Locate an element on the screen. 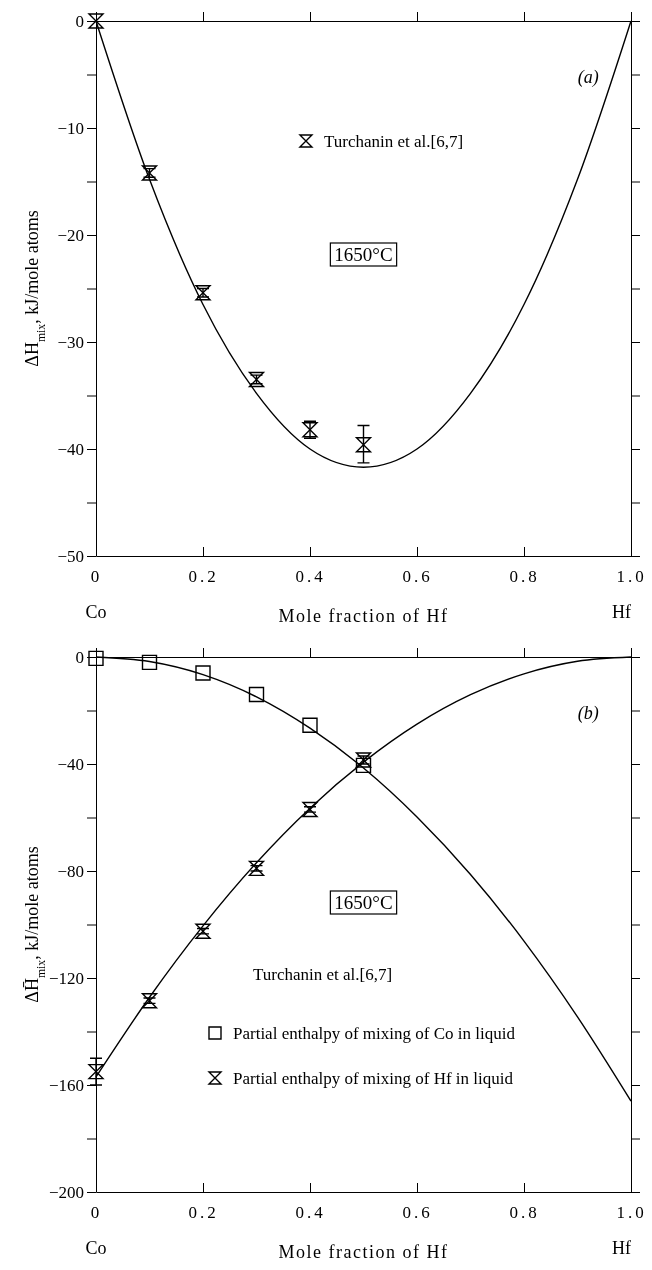 The width and height of the screenshot is (652, 1270). y-tick-label: −120 is located at coordinates (66, 978).